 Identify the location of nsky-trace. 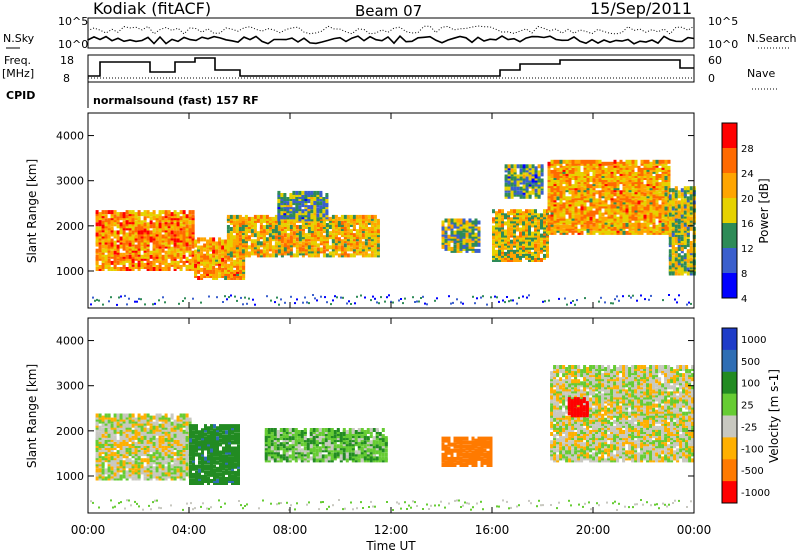
(391, 40).